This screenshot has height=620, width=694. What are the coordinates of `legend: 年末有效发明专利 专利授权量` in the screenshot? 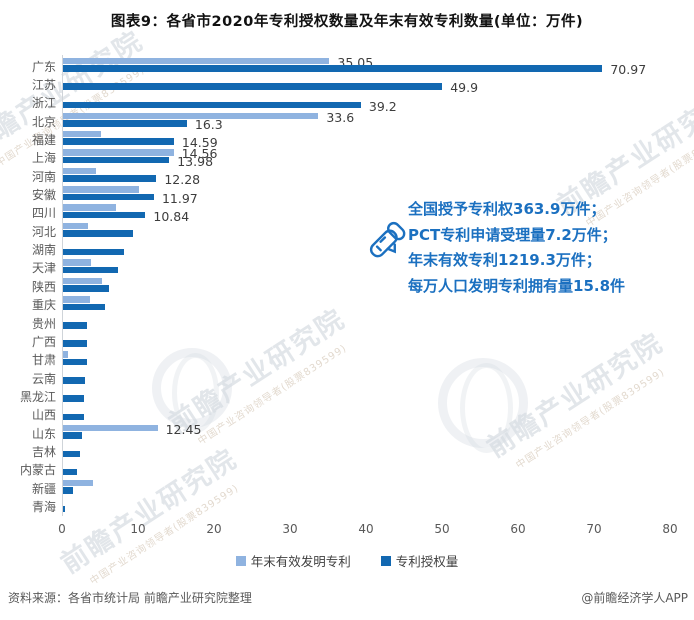 It's located at (347, 560).